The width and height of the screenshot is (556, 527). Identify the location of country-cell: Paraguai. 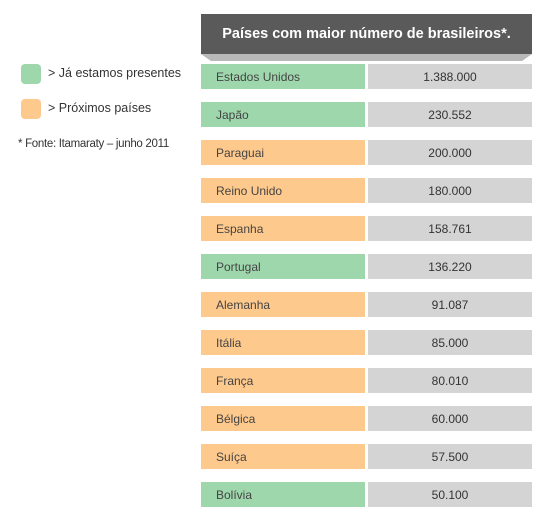
(283, 152).